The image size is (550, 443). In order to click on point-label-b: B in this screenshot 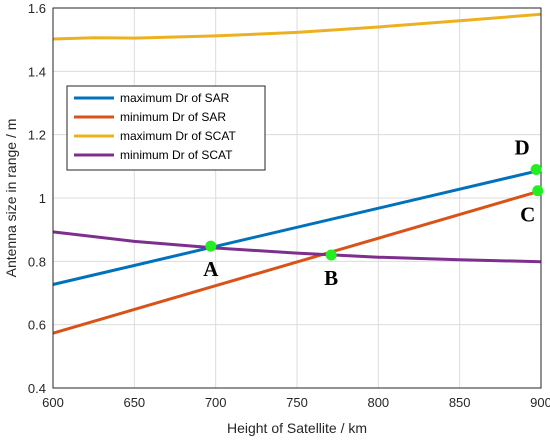, I will do `click(331, 278)`.